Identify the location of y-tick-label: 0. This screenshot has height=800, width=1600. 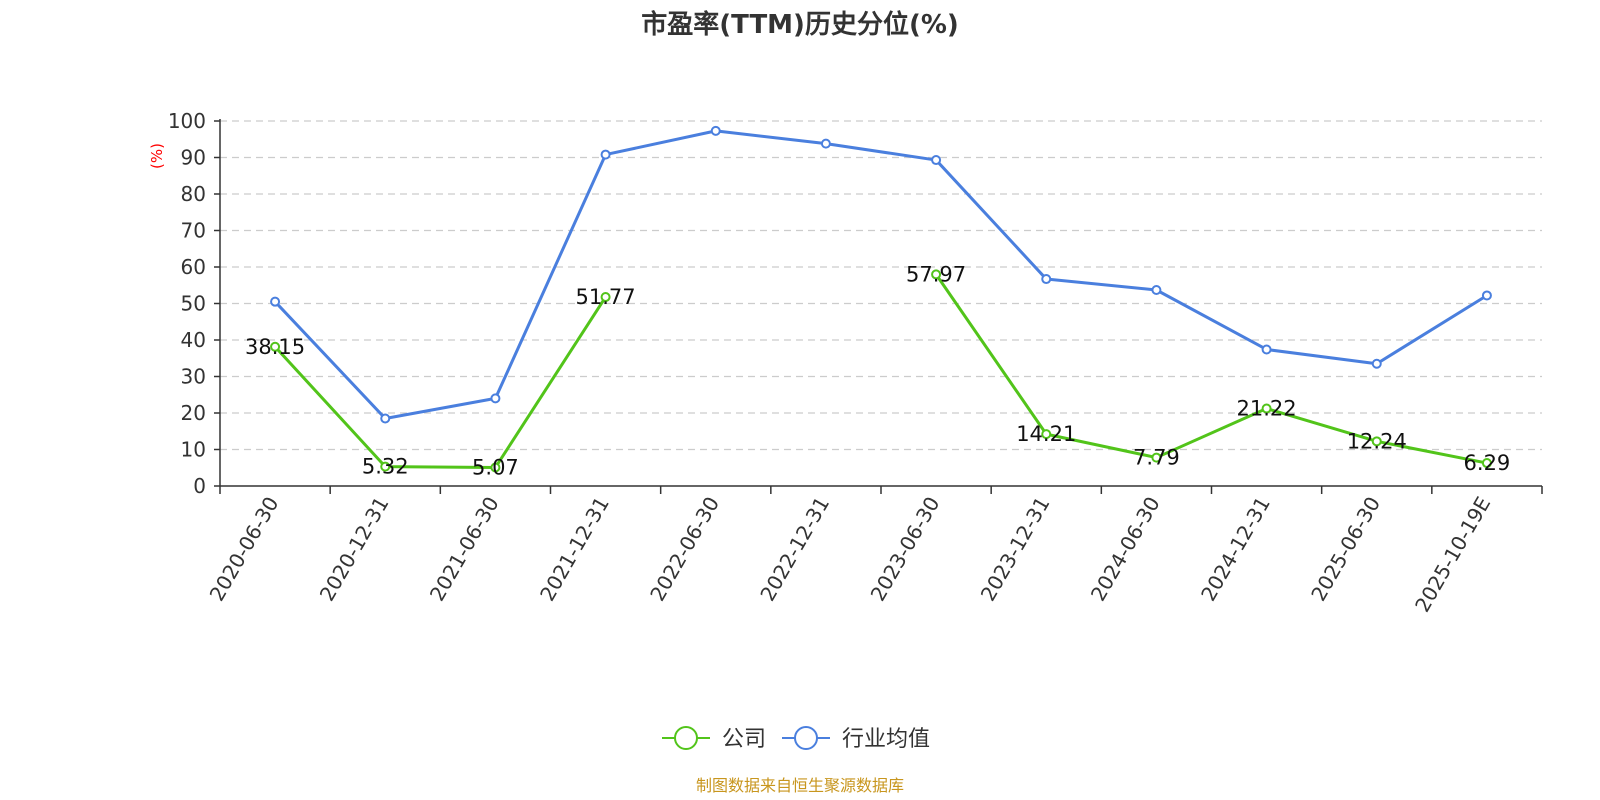
(199, 486).